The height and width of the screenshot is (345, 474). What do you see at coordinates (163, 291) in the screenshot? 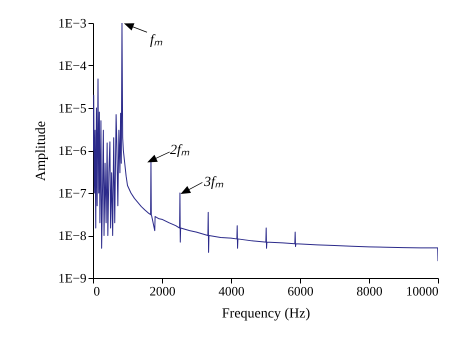
I see `x-tick-label: 2000` at bounding box center [163, 291].